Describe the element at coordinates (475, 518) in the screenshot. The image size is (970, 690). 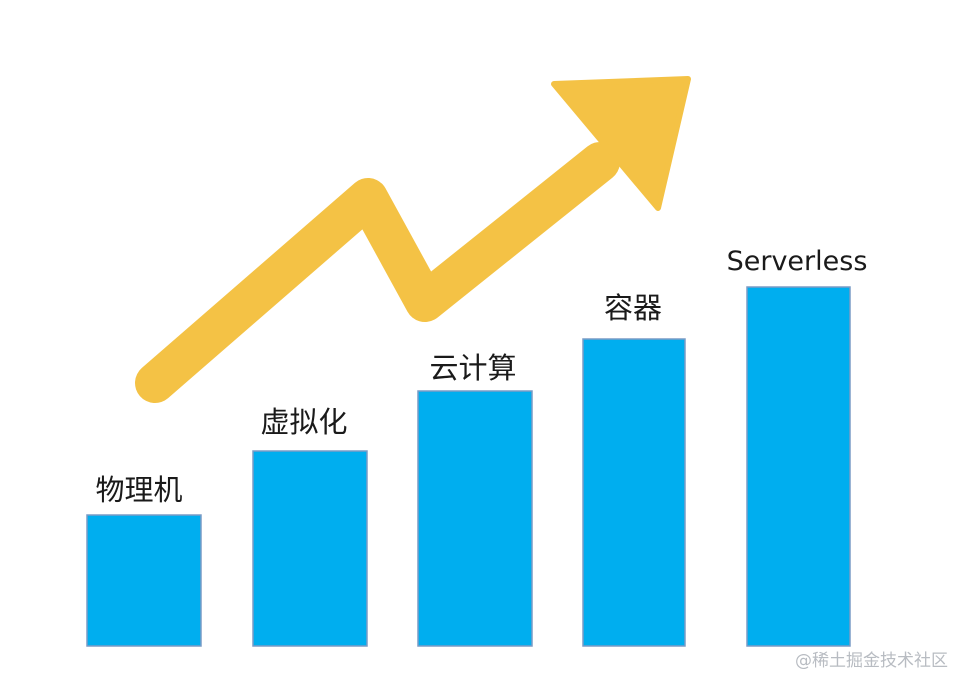
I see `bar-cloud-computing` at that location.